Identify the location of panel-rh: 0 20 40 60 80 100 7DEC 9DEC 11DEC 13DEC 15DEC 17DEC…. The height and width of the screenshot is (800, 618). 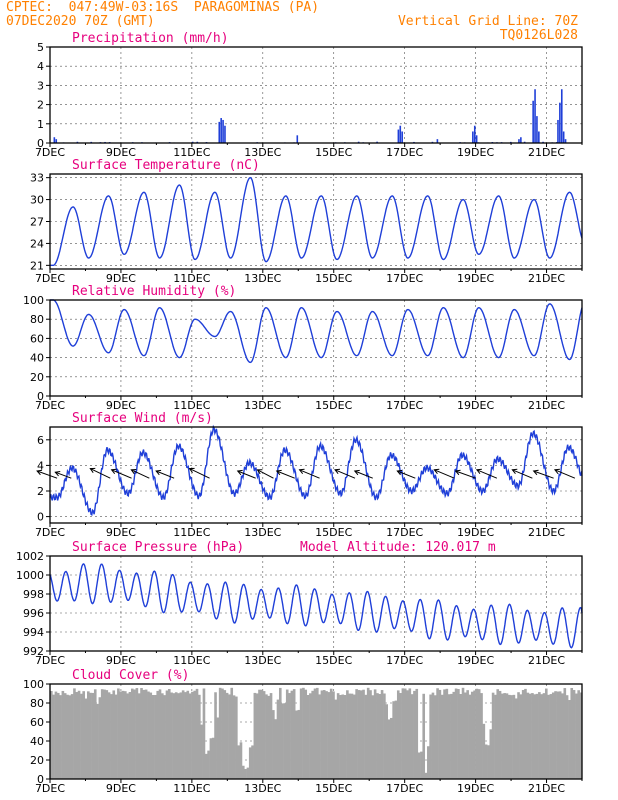
(303, 348).